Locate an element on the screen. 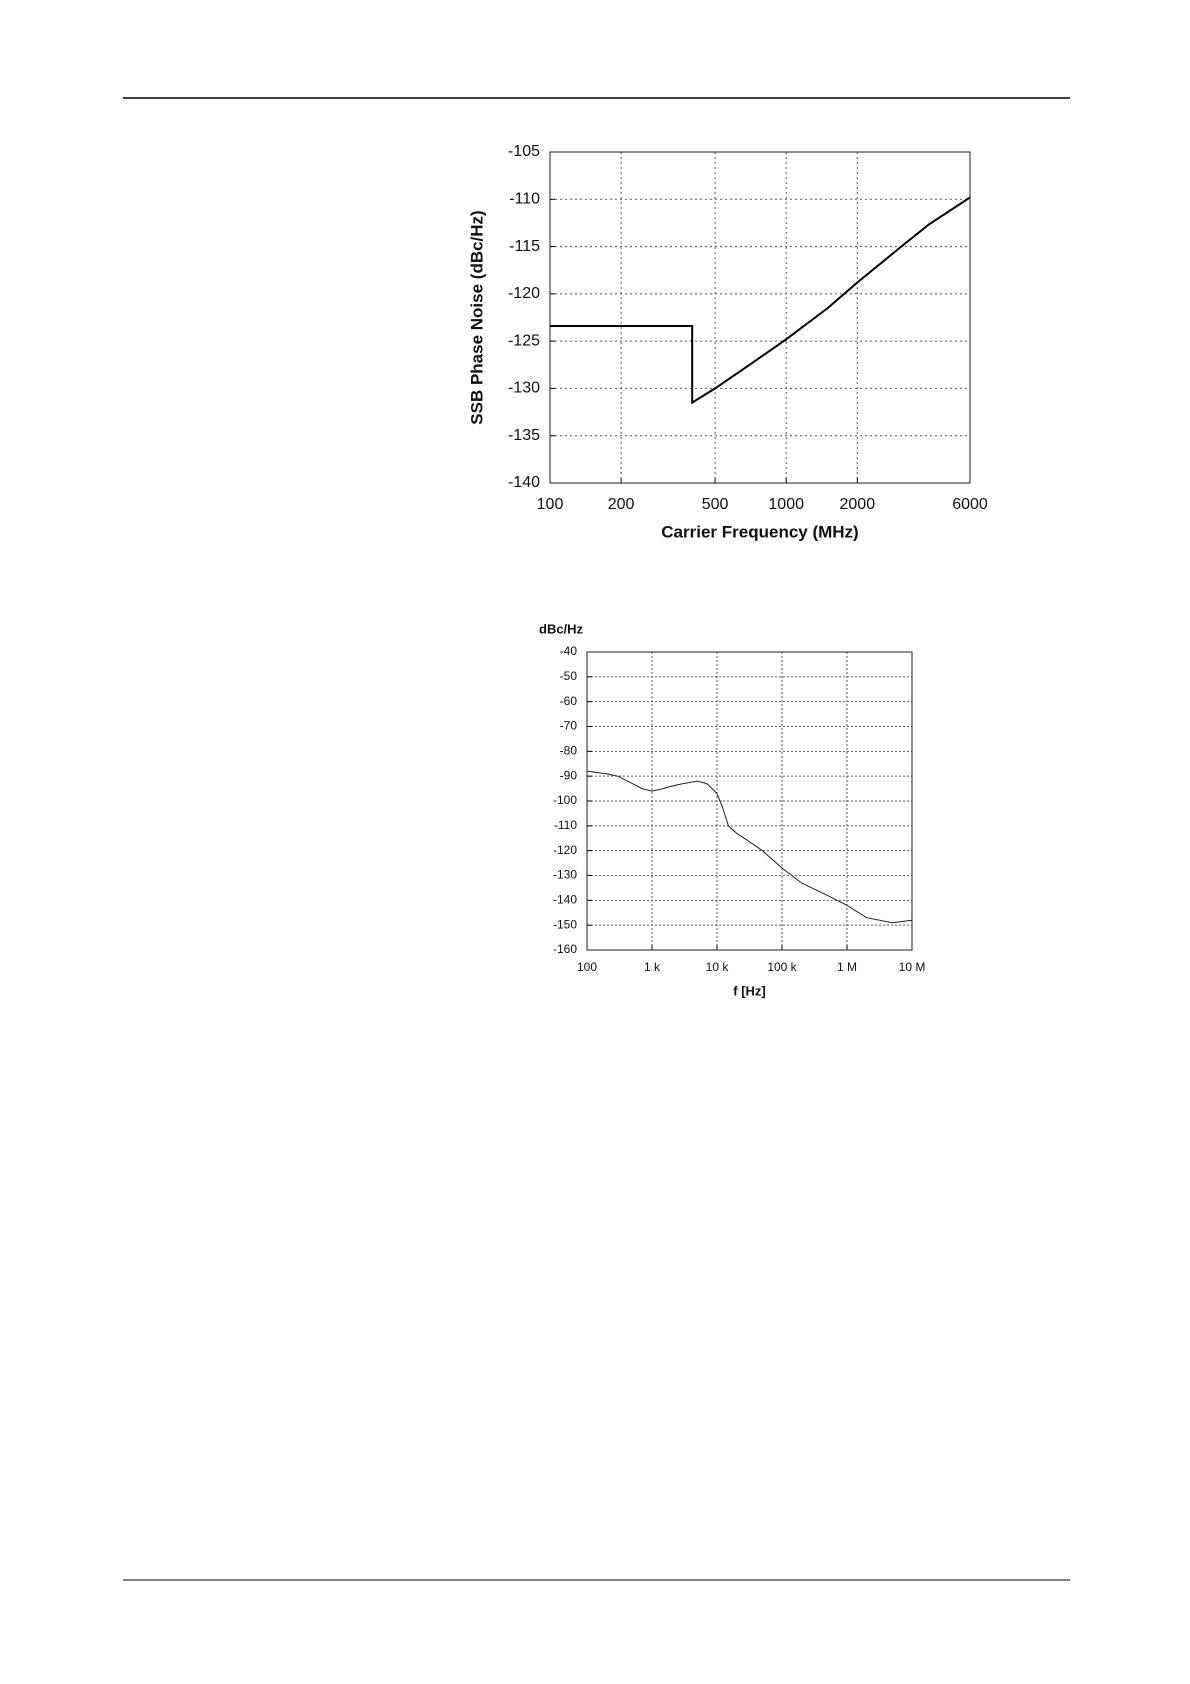  y-tick-label: -135 is located at coordinates (524, 435).